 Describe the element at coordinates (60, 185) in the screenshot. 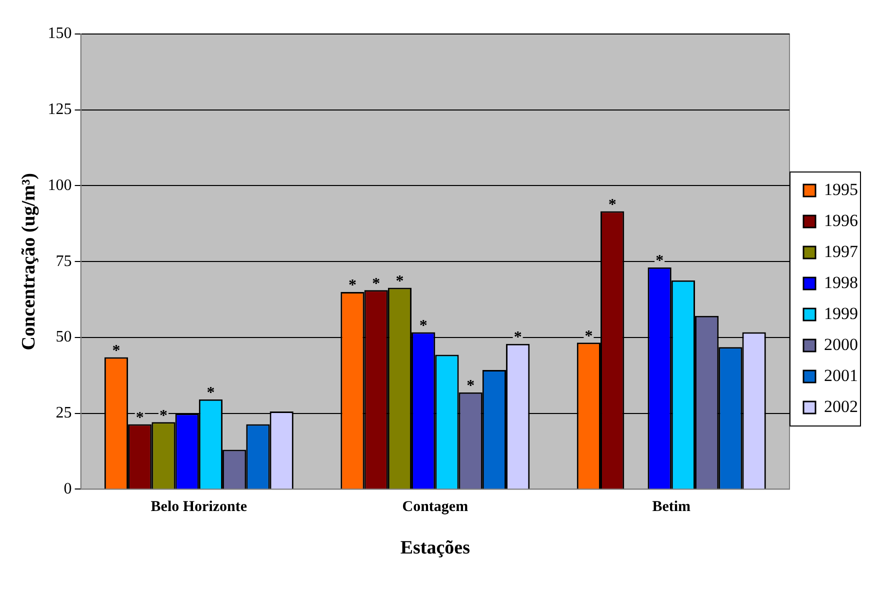

I see `y-tick-label: 100` at that location.